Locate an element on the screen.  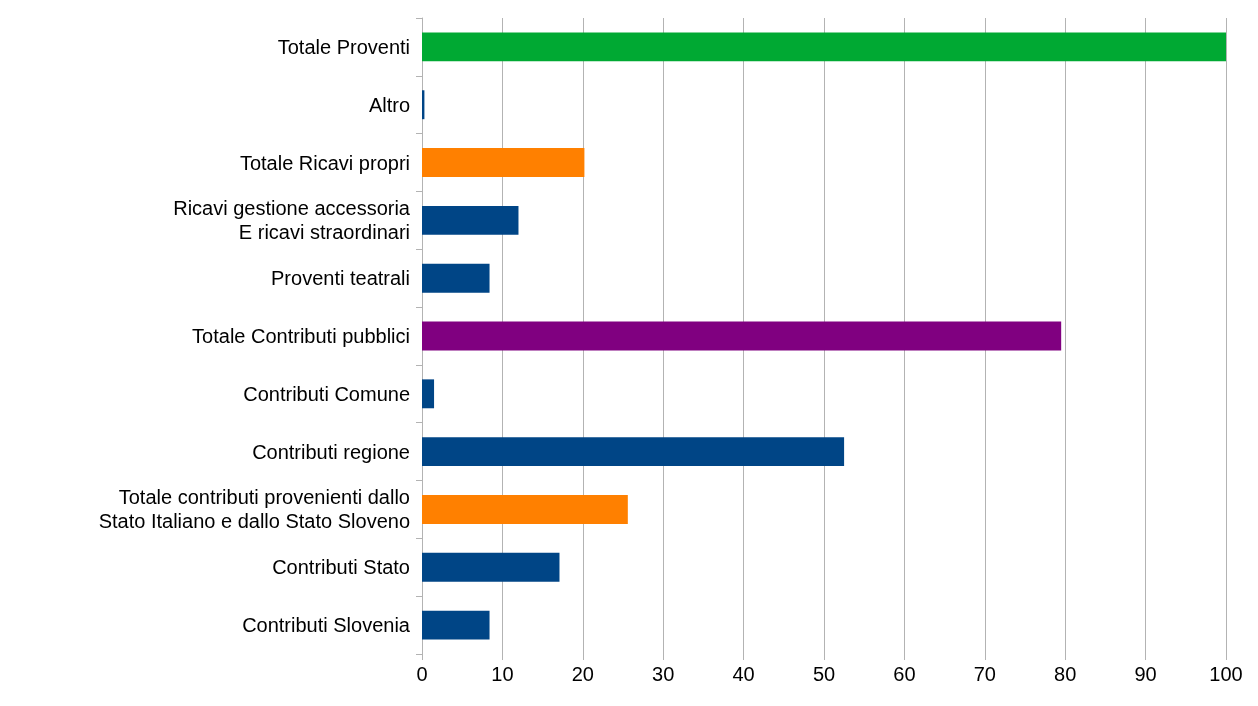
y-tick-label: Totale Proventi is located at coordinates (343, 46).